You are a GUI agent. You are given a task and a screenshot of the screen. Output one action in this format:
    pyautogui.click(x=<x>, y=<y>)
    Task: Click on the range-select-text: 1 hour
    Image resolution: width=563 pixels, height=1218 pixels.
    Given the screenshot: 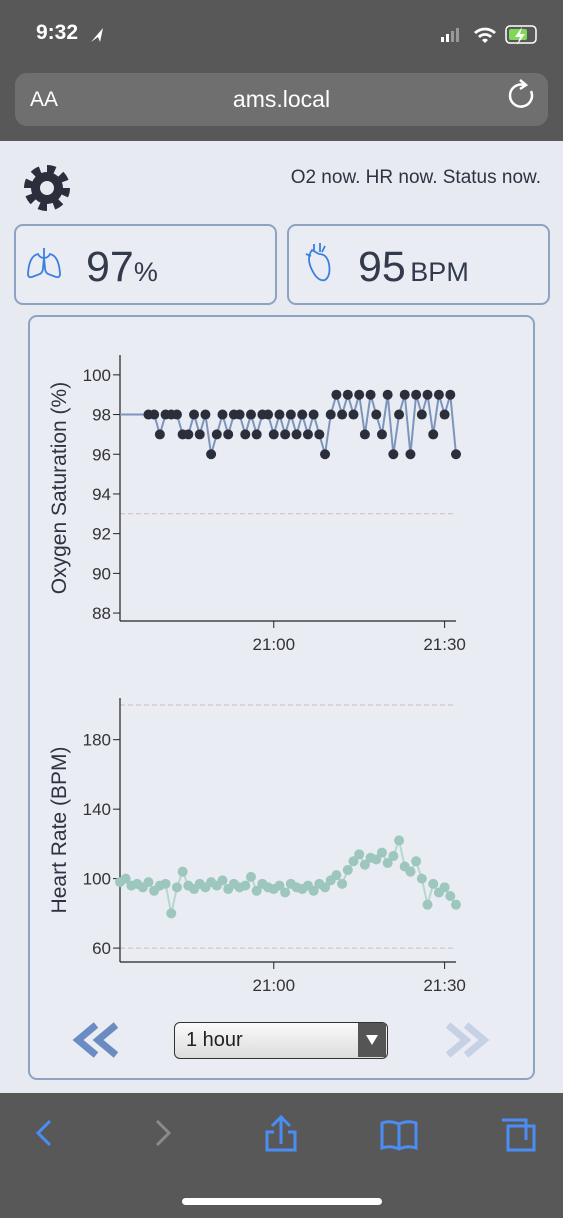 What is the action you would take?
    pyautogui.click(x=214, y=1040)
    